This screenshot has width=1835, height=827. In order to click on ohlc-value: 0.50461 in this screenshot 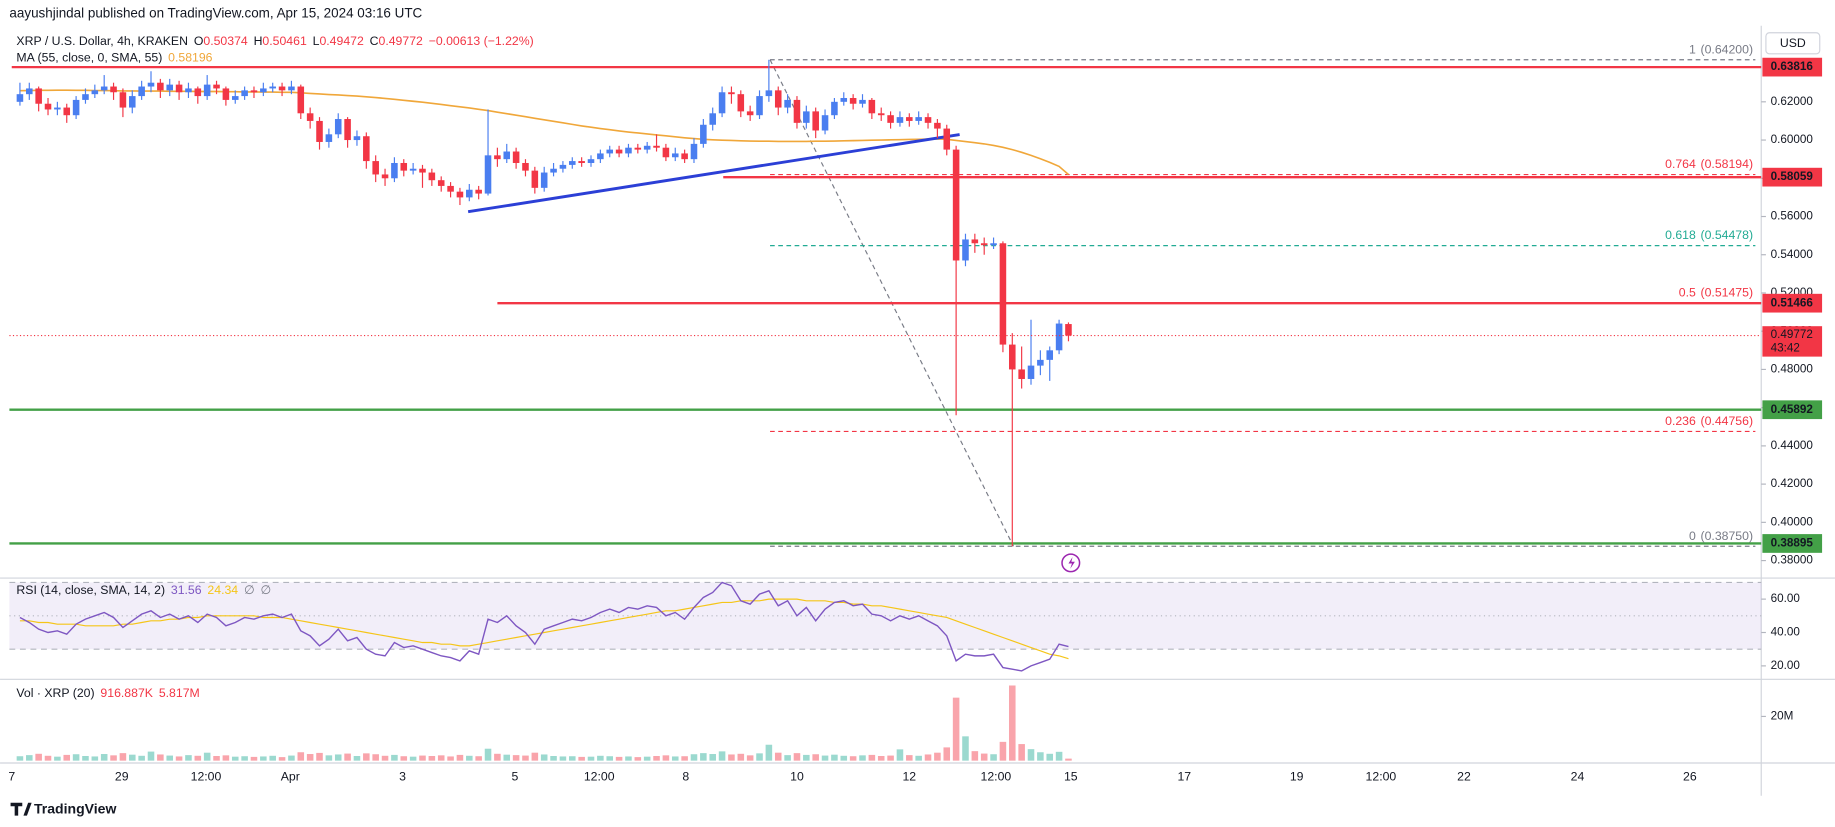, I will do `click(284, 41)`.